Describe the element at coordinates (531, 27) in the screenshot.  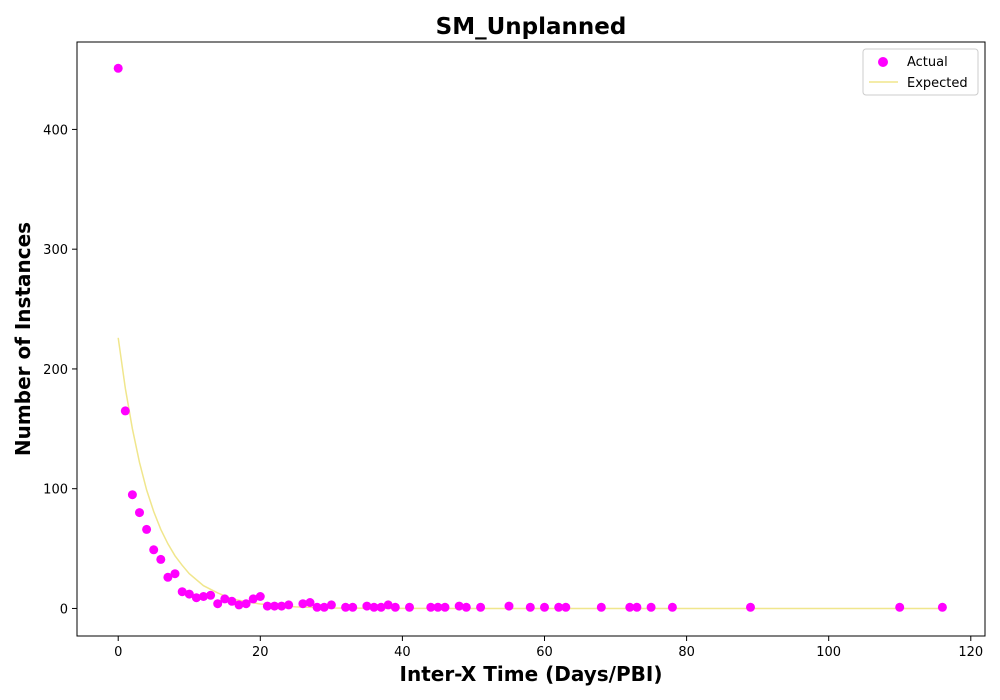
I see `chart-title: SM_Unplanned` at that location.